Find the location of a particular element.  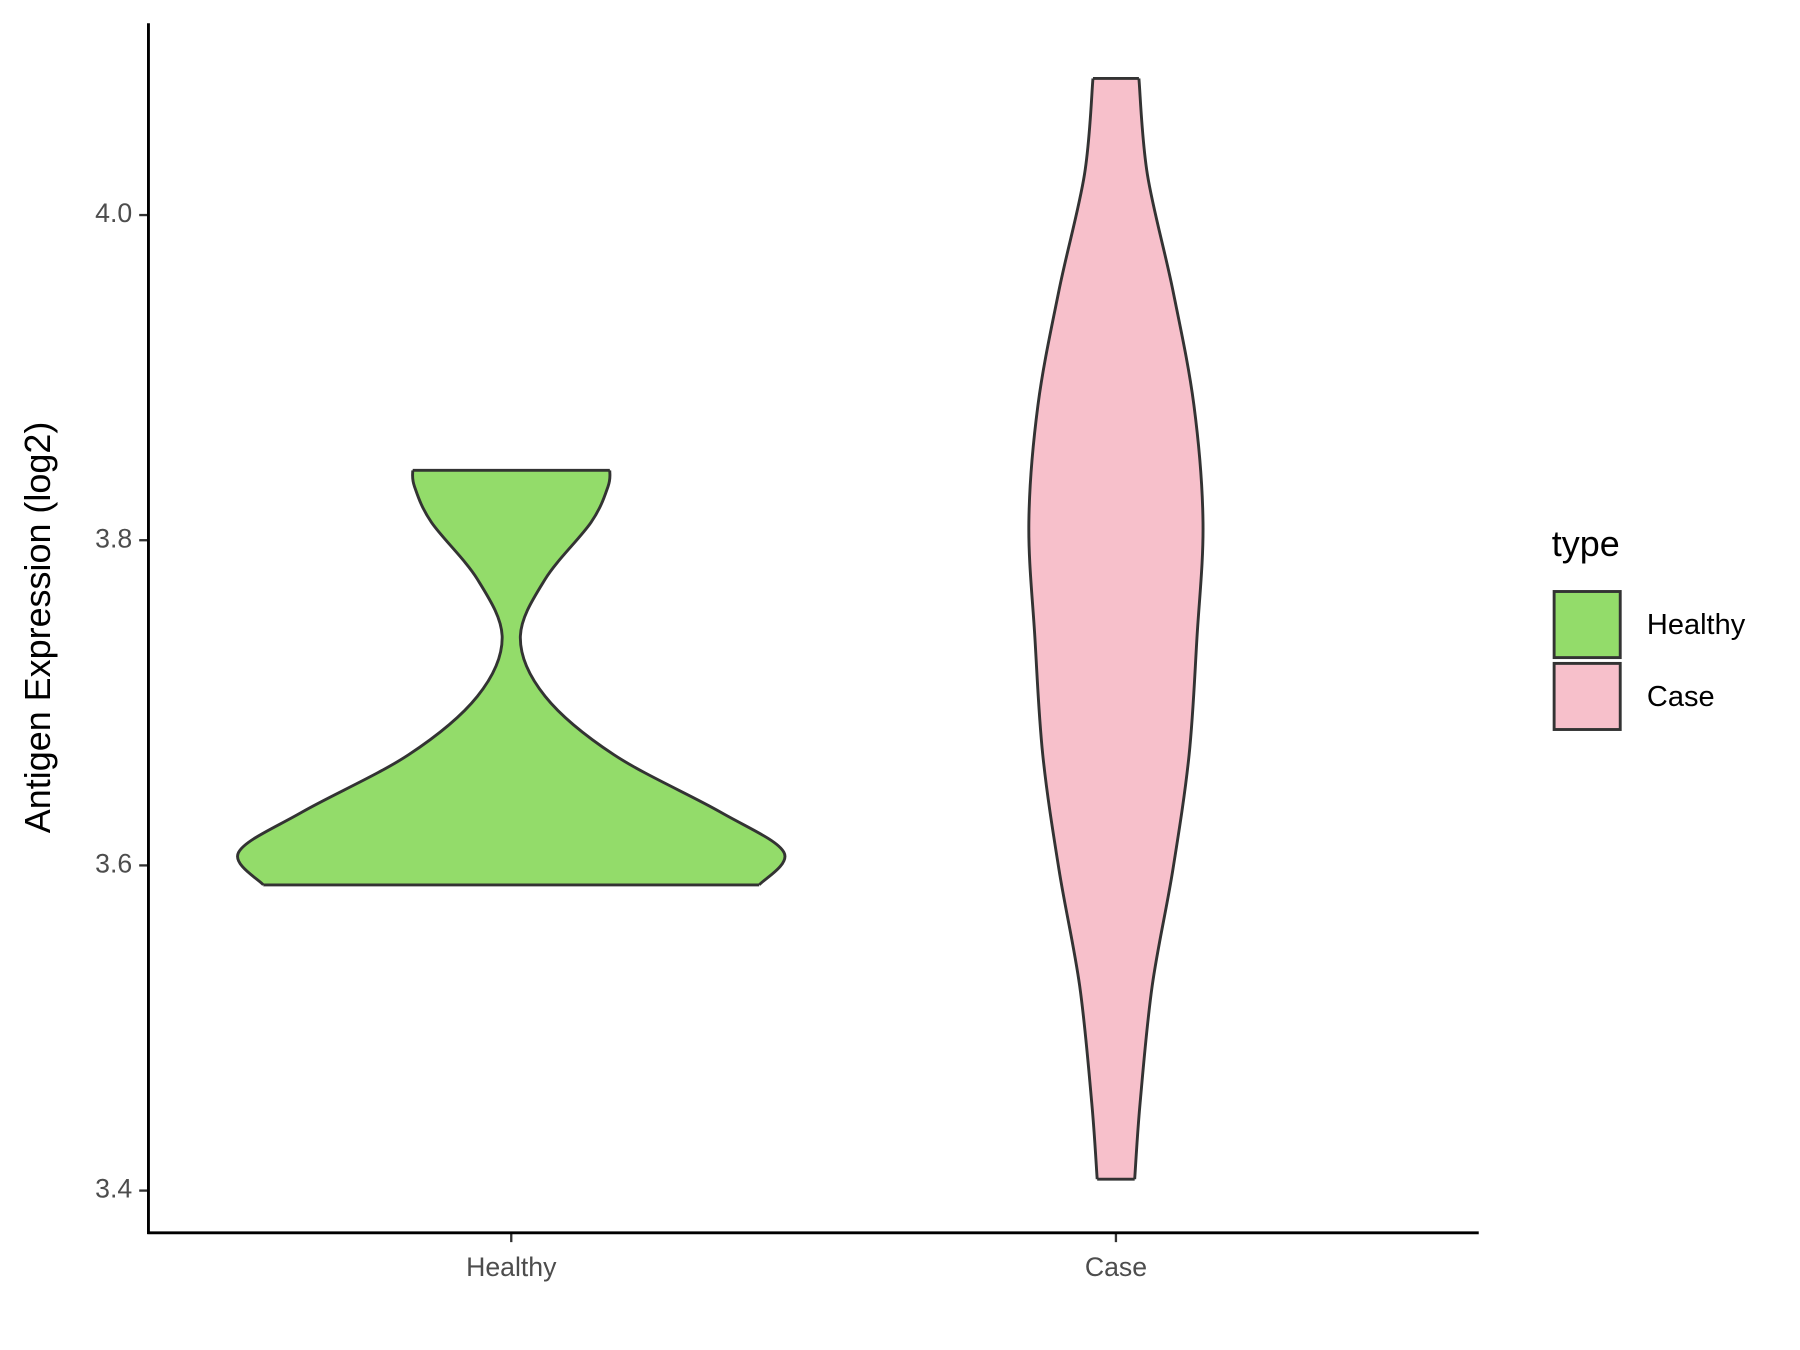

y-tick-label: 3.8 is located at coordinates (113, 538).